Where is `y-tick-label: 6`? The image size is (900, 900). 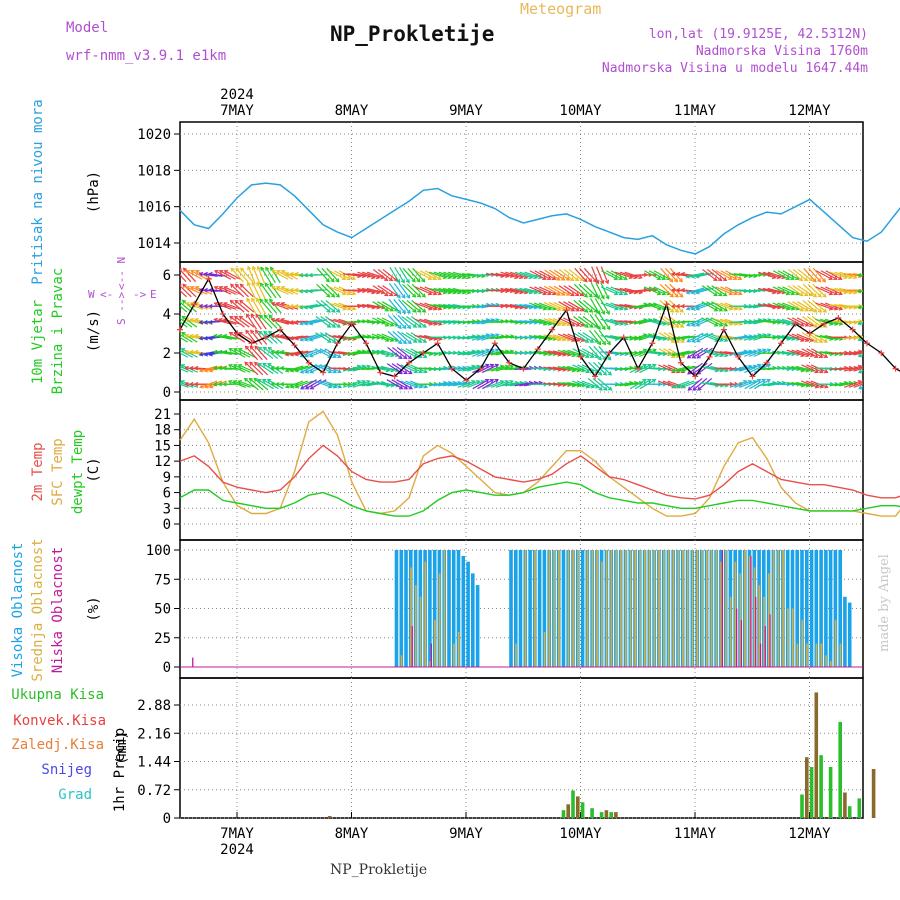 y-tick-label: 6 is located at coordinates (167, 276).